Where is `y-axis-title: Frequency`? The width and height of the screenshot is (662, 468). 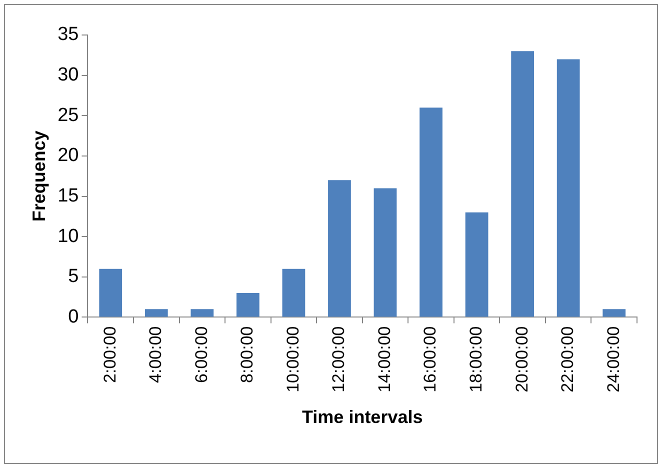
y-axis-title: Frequency is located at coordinates (38, 176).